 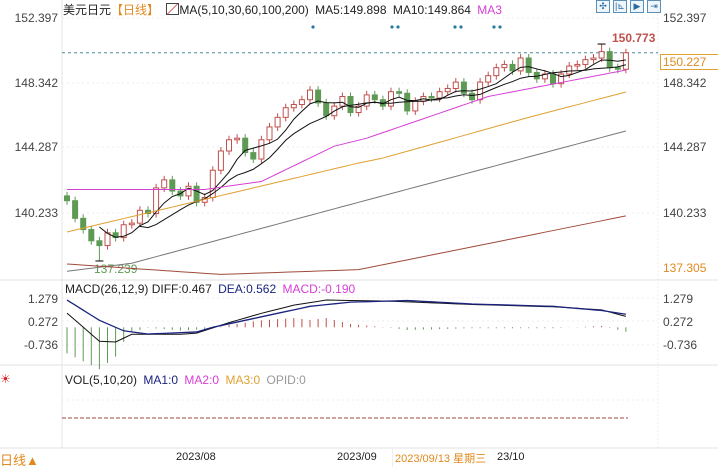 What do you see at coordinates (680, 345) in the screenshot?
I see `macd-tick-right: -0.736` at bounding box center [680, 345].